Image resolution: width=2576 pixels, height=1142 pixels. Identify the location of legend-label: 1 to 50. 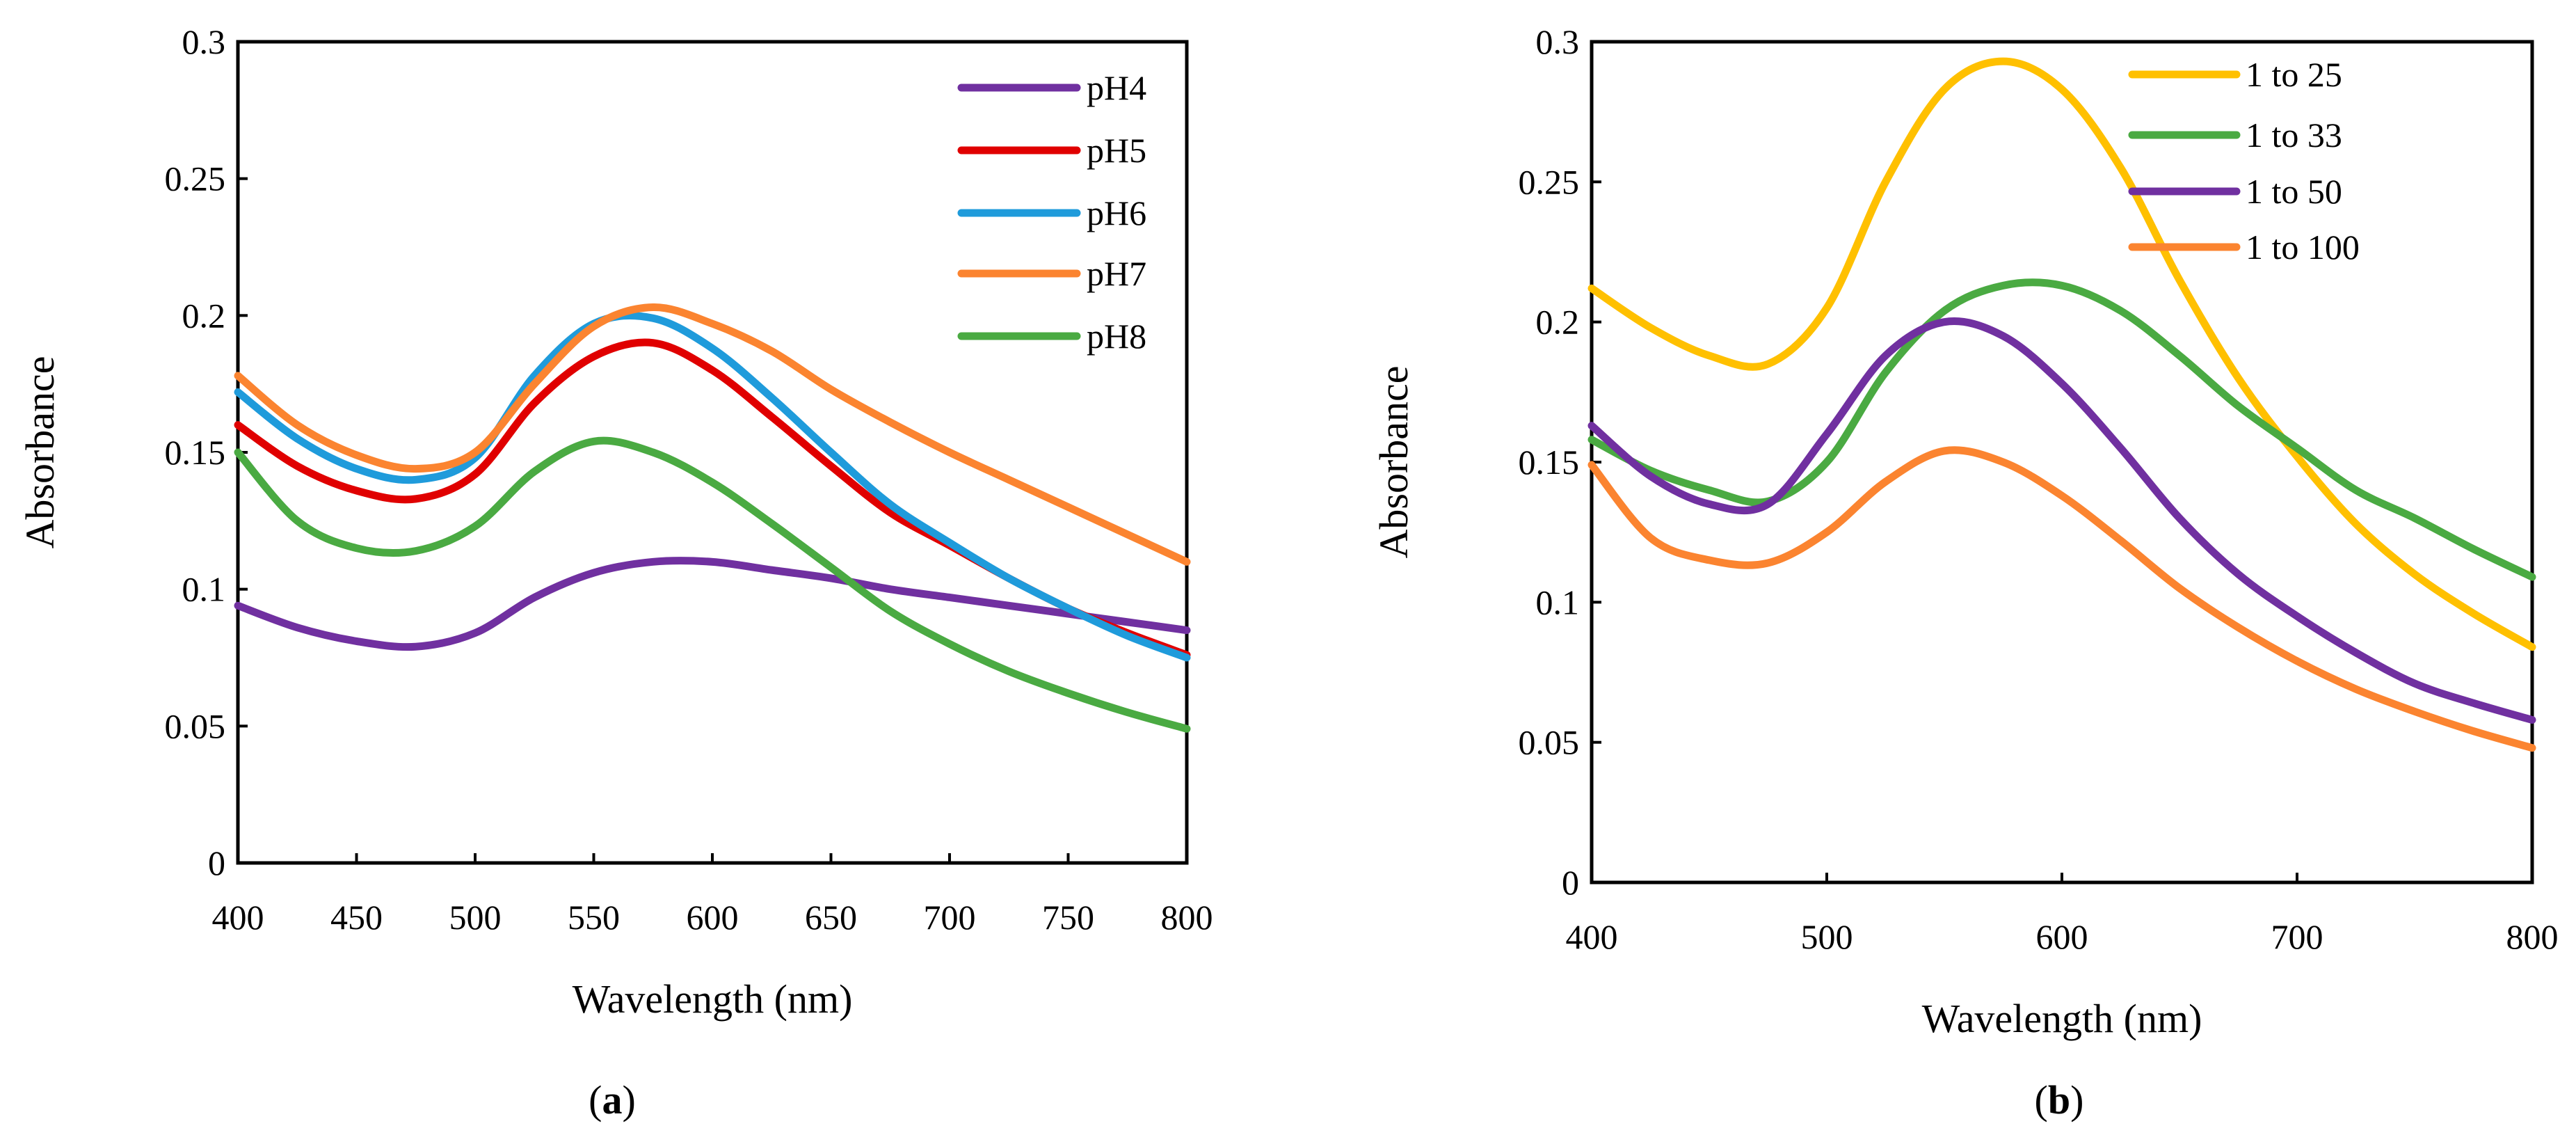
(2294, 191).